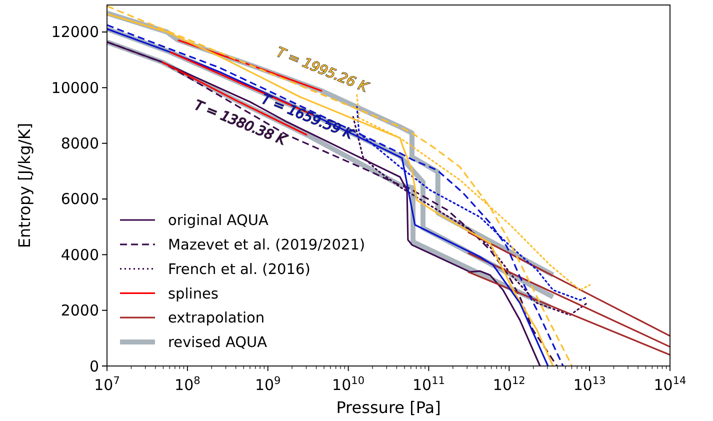 The height and width of the screenshot is (421, 713). What do you see at coordinates (216, 318) in the screenshot?
I see `legend-label: extrapolation` at bounding box center [216, 318].